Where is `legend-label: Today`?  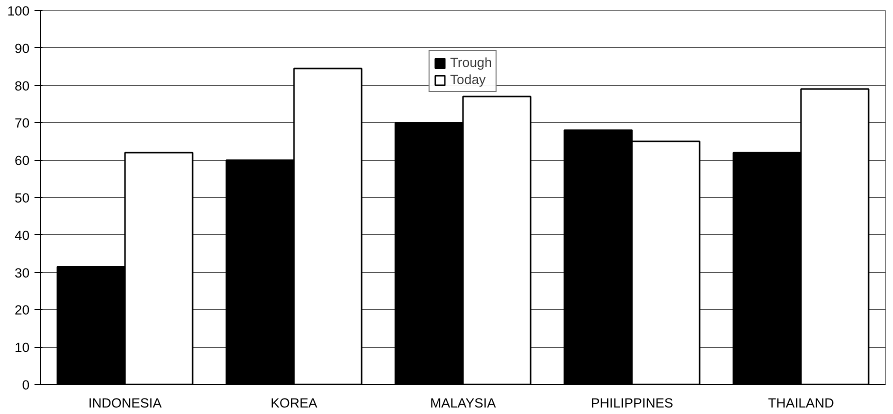
legend-label: Today is located at coordinates (468, 79).